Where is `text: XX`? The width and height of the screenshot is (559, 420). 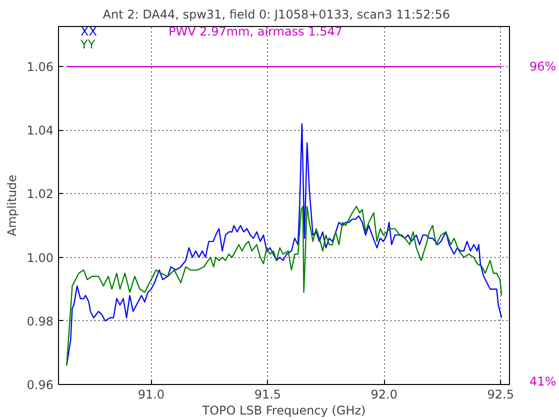
text: XX is located at coordinates (88, 31).